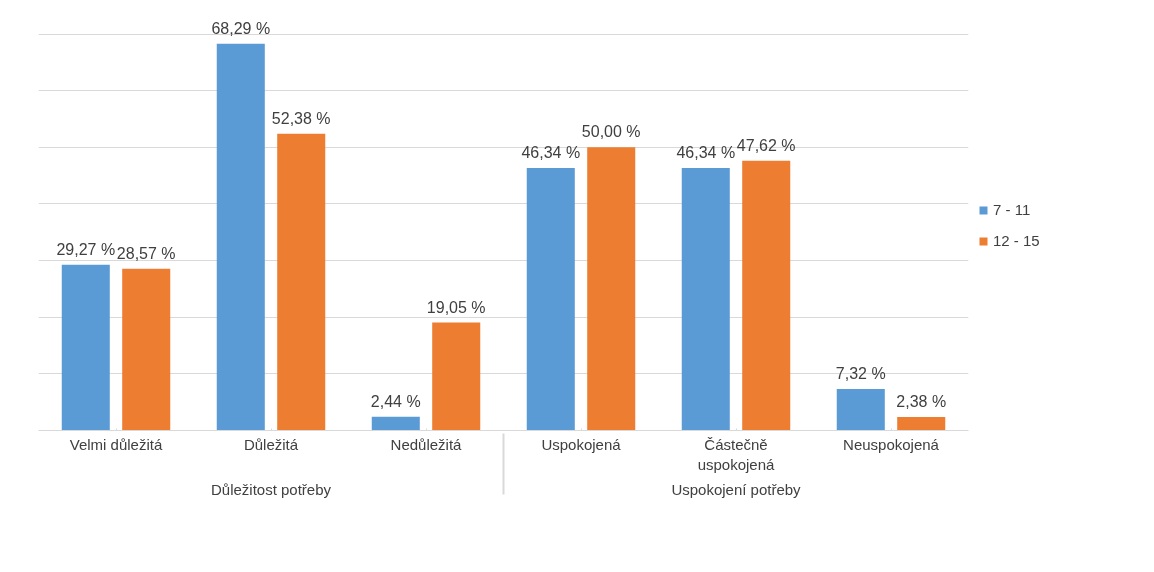  Describe the element at coordinates (891, 444) in the screenshot. I see `x-tick-label: Neuspokojená` at that location.